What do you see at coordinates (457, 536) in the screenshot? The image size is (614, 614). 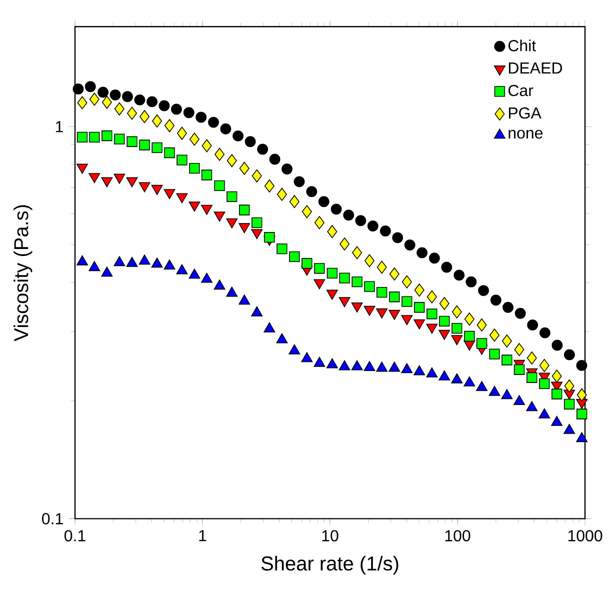 I see `x-tick-label: 100` at bounding box center [457, 536].